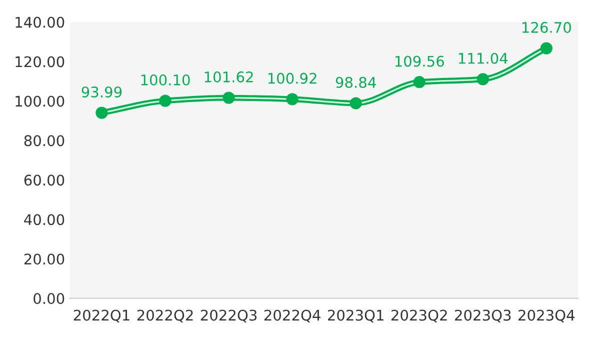 The image size is (593, 339). I want to click on y-tick-label: 140.00, so click(40, 22).